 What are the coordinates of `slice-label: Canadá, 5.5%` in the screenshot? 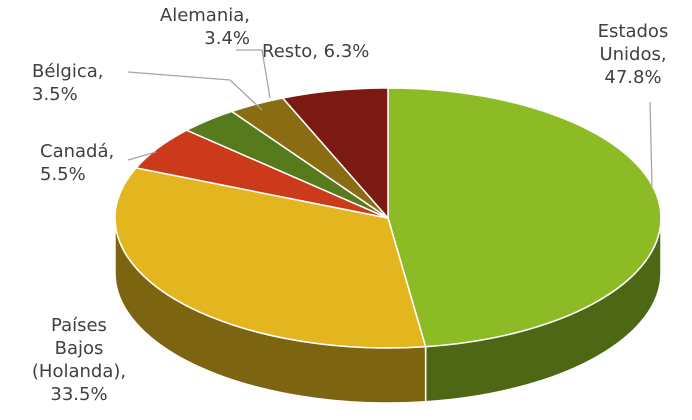 It's located at (77, 163).